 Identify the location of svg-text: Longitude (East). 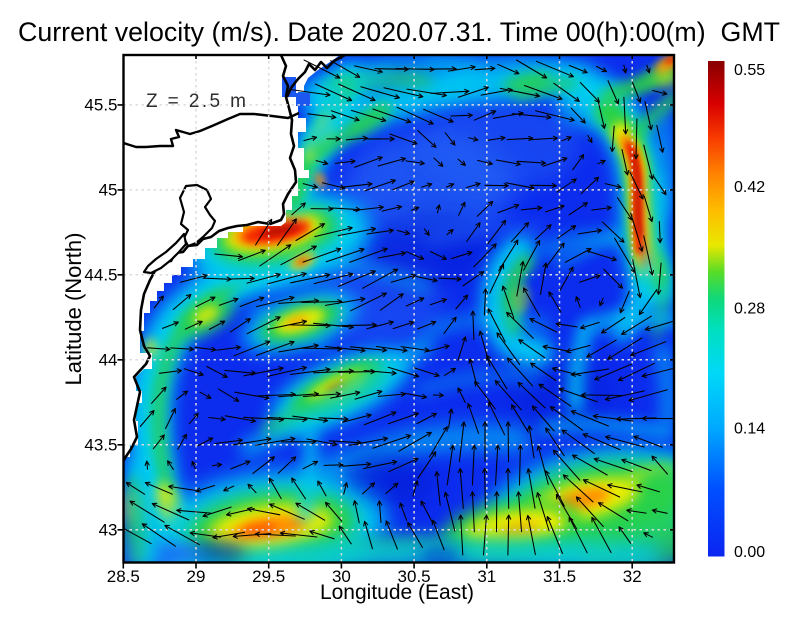
(397, 592).